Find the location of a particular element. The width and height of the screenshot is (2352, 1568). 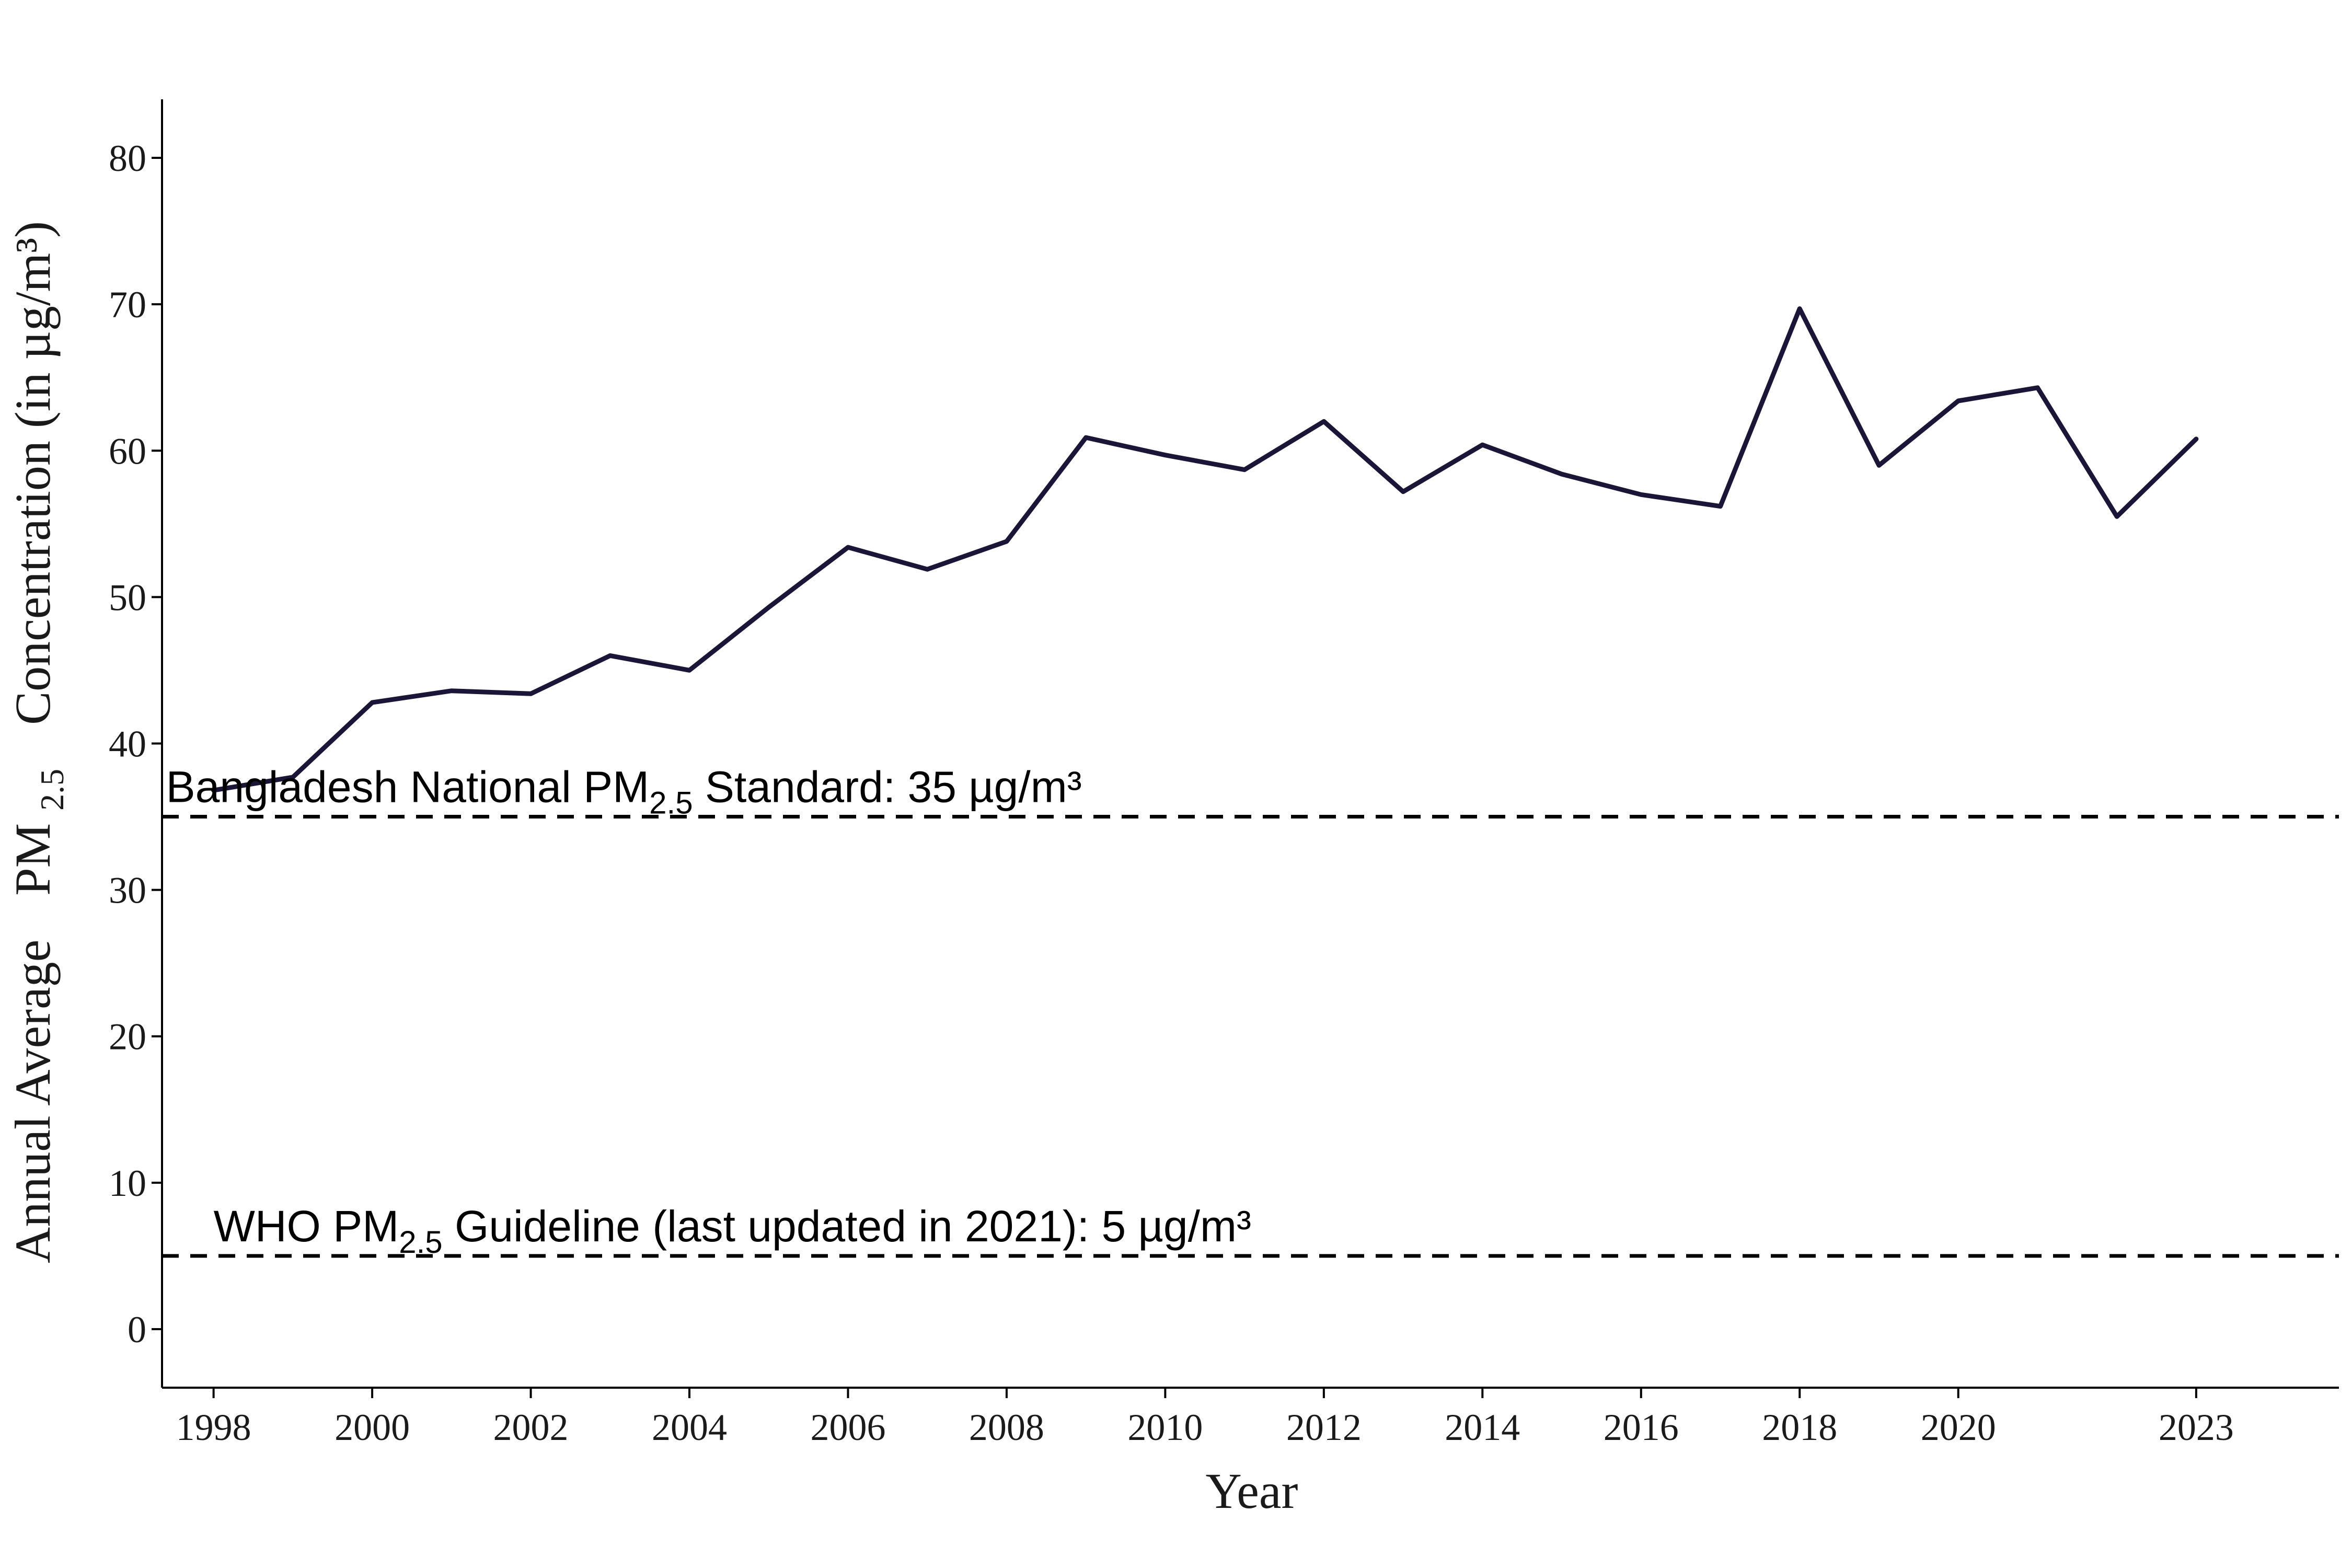

x-tick-label: 2020 is located at coordinates (1958, 1427).